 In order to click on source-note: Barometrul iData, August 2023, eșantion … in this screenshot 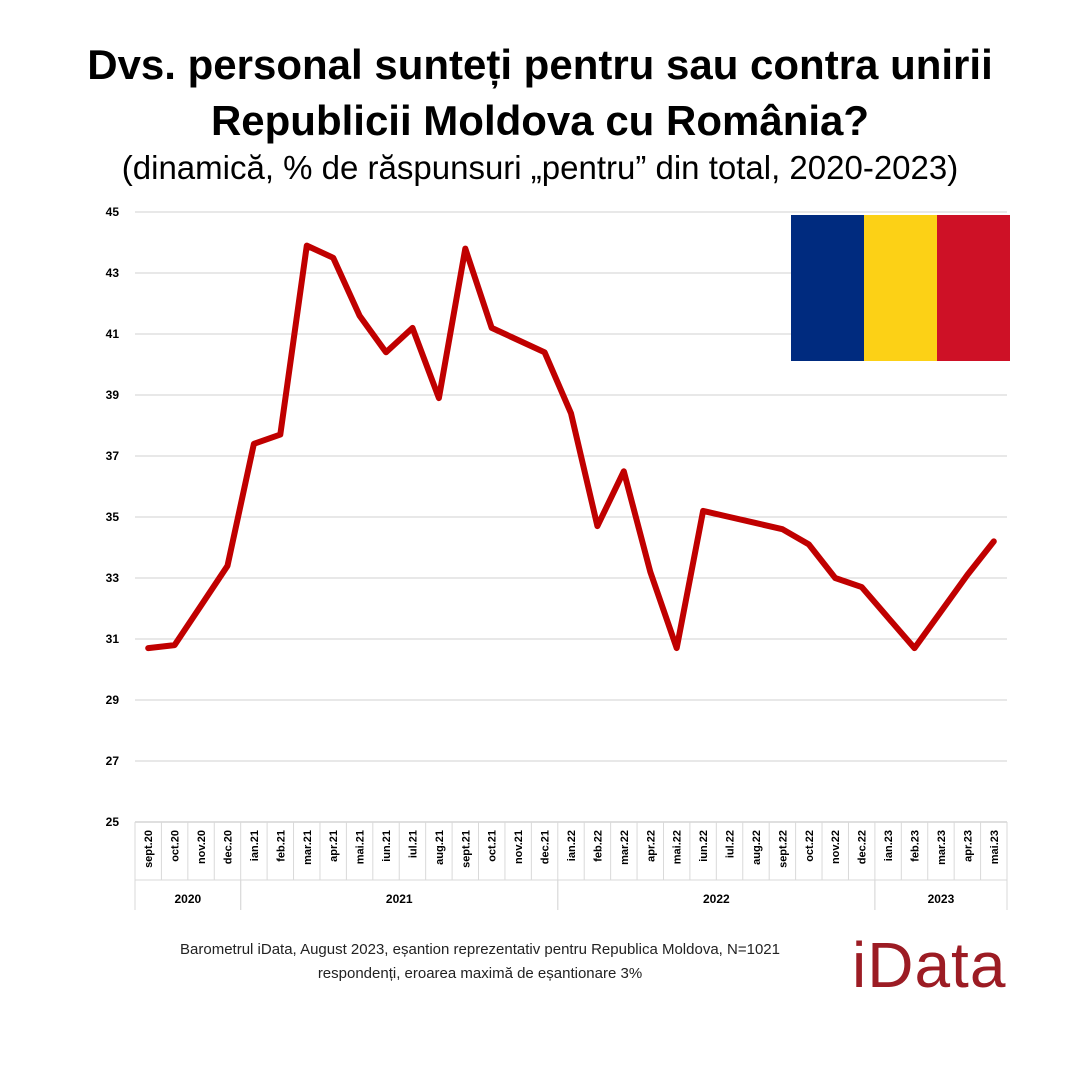, I will do `click(480, 962)`.